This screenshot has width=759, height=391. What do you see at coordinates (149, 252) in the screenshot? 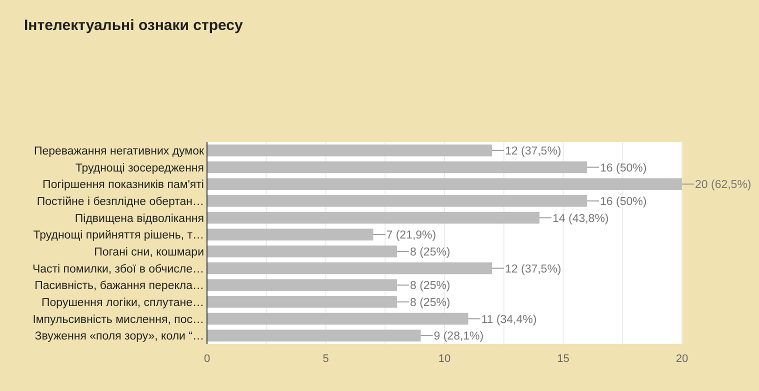
I see `y-tick-label: Погані сни, кошмари` at bounding box center [149, 252].